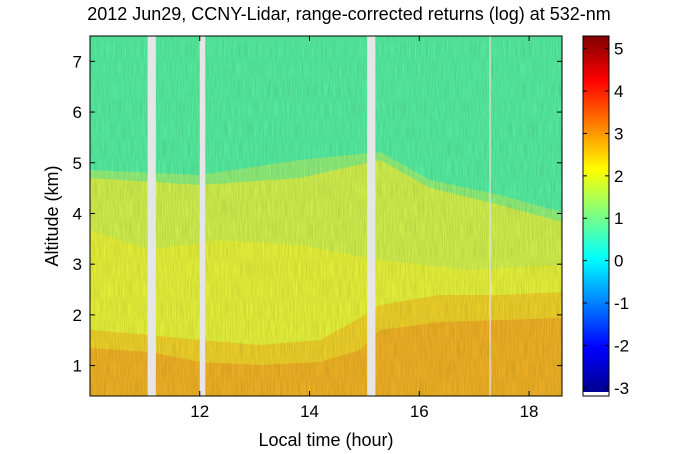  What do you see at coordinates (618, 91) in the screenshot?
I see `colorbar-tick-label: 4` at bounding box center [618, 91].